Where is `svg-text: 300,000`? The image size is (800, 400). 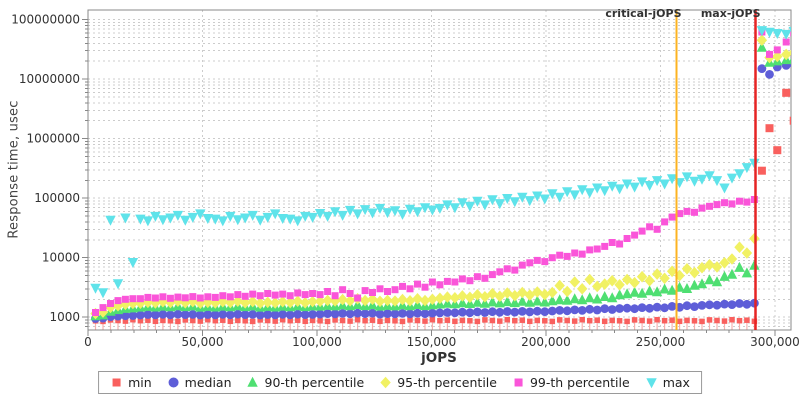
svg-text: 300,000 is located at coordinates (775, 342).